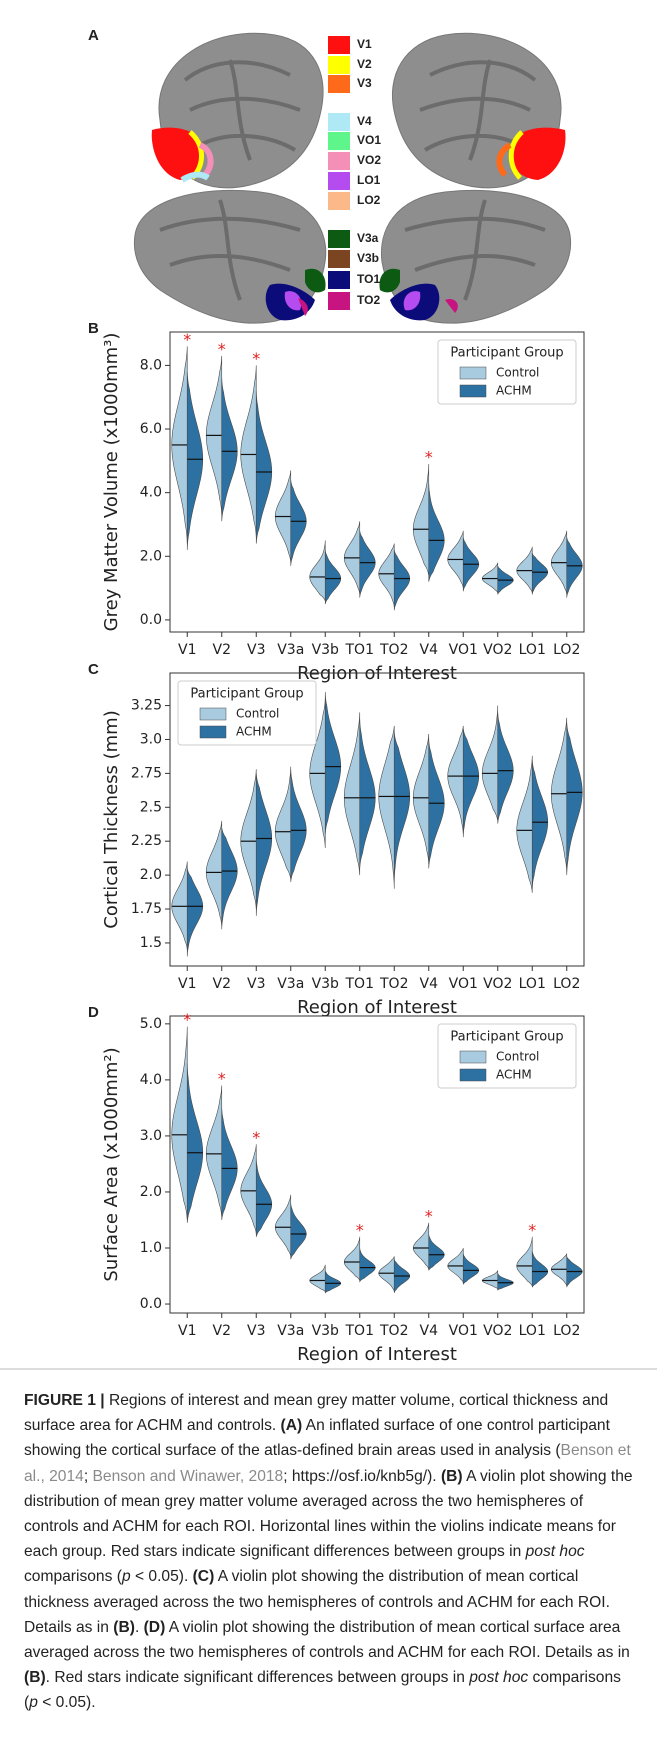 This screenshot has width=657, height=1748. What do you see at coordinates (146, 706) in the screenshot?
I see `y-tick-label: 3.25` at bounding box center [146, 706].